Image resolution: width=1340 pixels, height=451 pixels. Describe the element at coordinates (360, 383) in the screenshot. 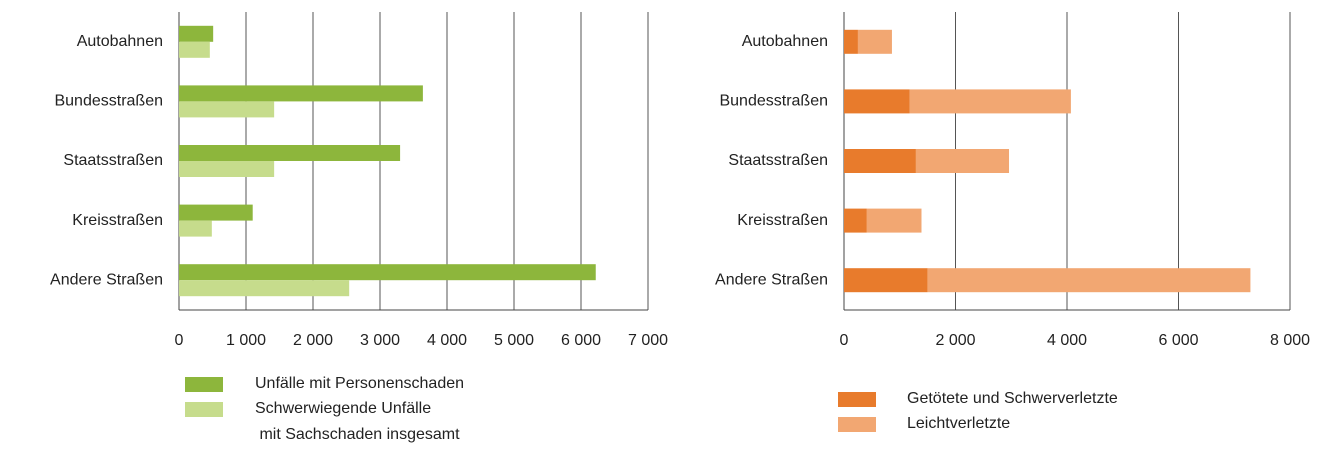

I see `legend-label: Unfälle mit Personenschaden` at that location.